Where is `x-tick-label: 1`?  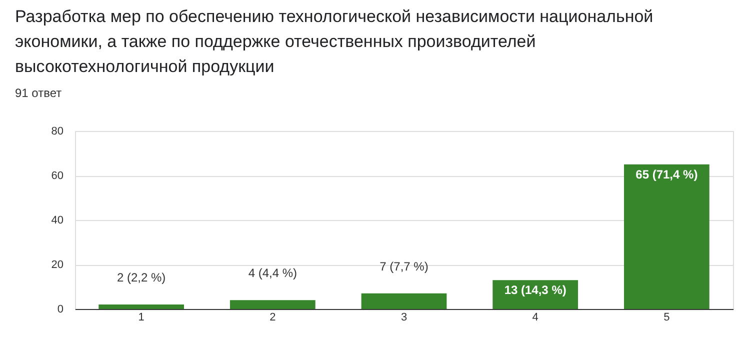
x-tick-label: 1 is located at coordinates (141, 318).